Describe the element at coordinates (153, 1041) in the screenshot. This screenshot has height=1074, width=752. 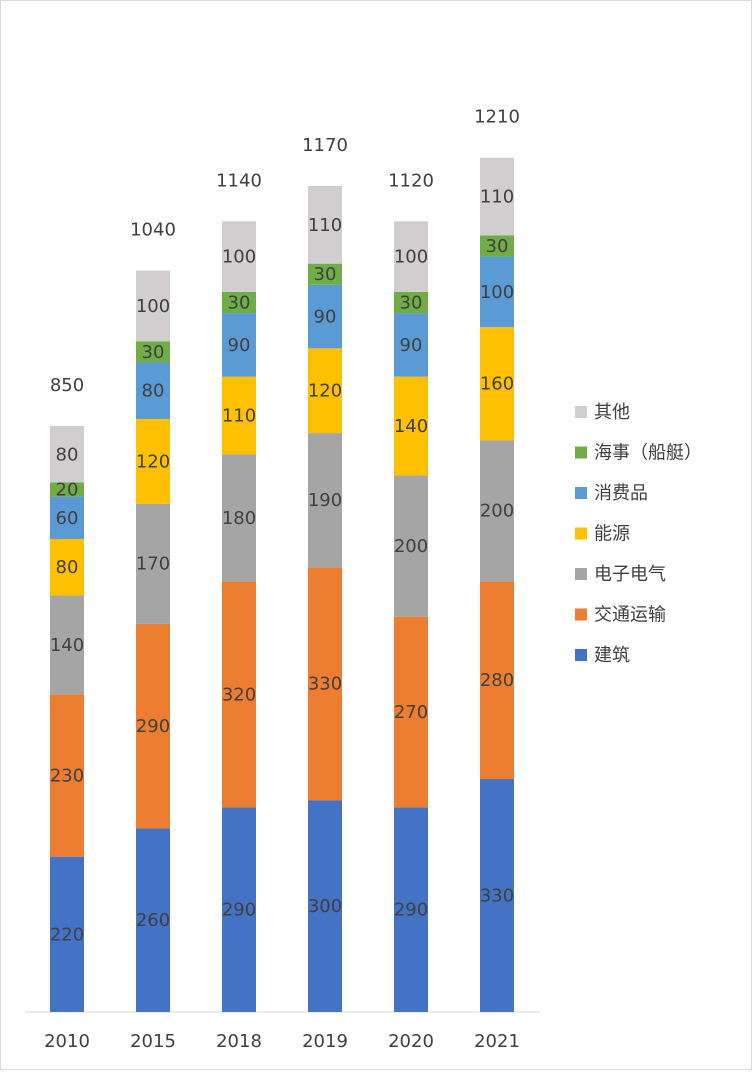
I see `x-tick-label: 2015` at that location.